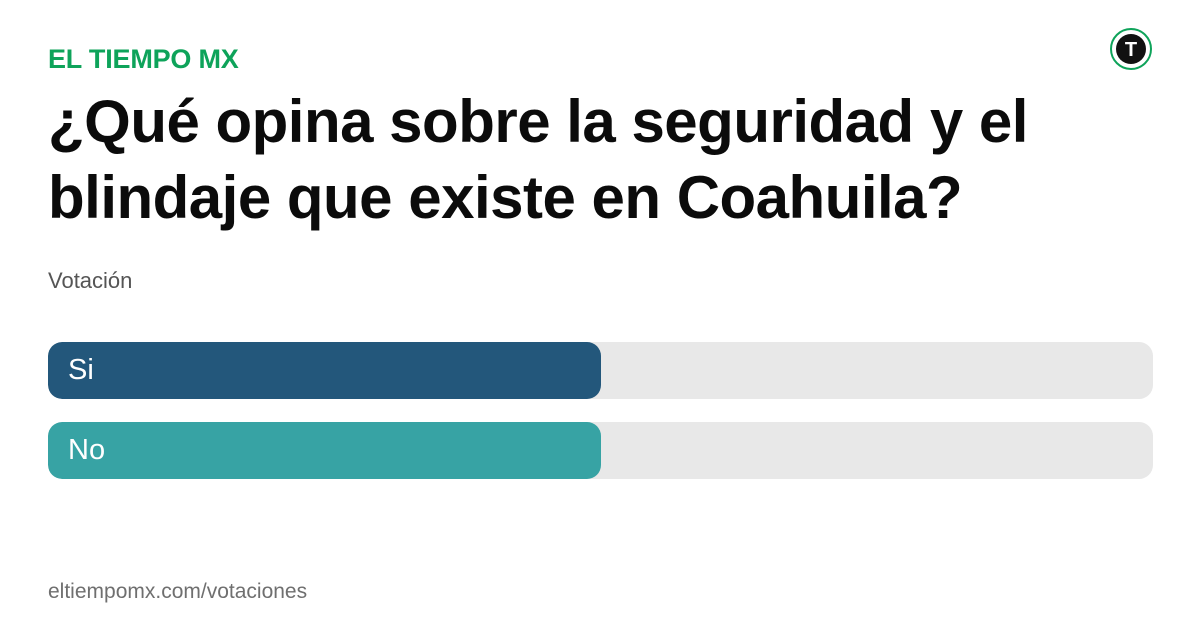  I want to click on poll-option-label: No, so click(87, 450).